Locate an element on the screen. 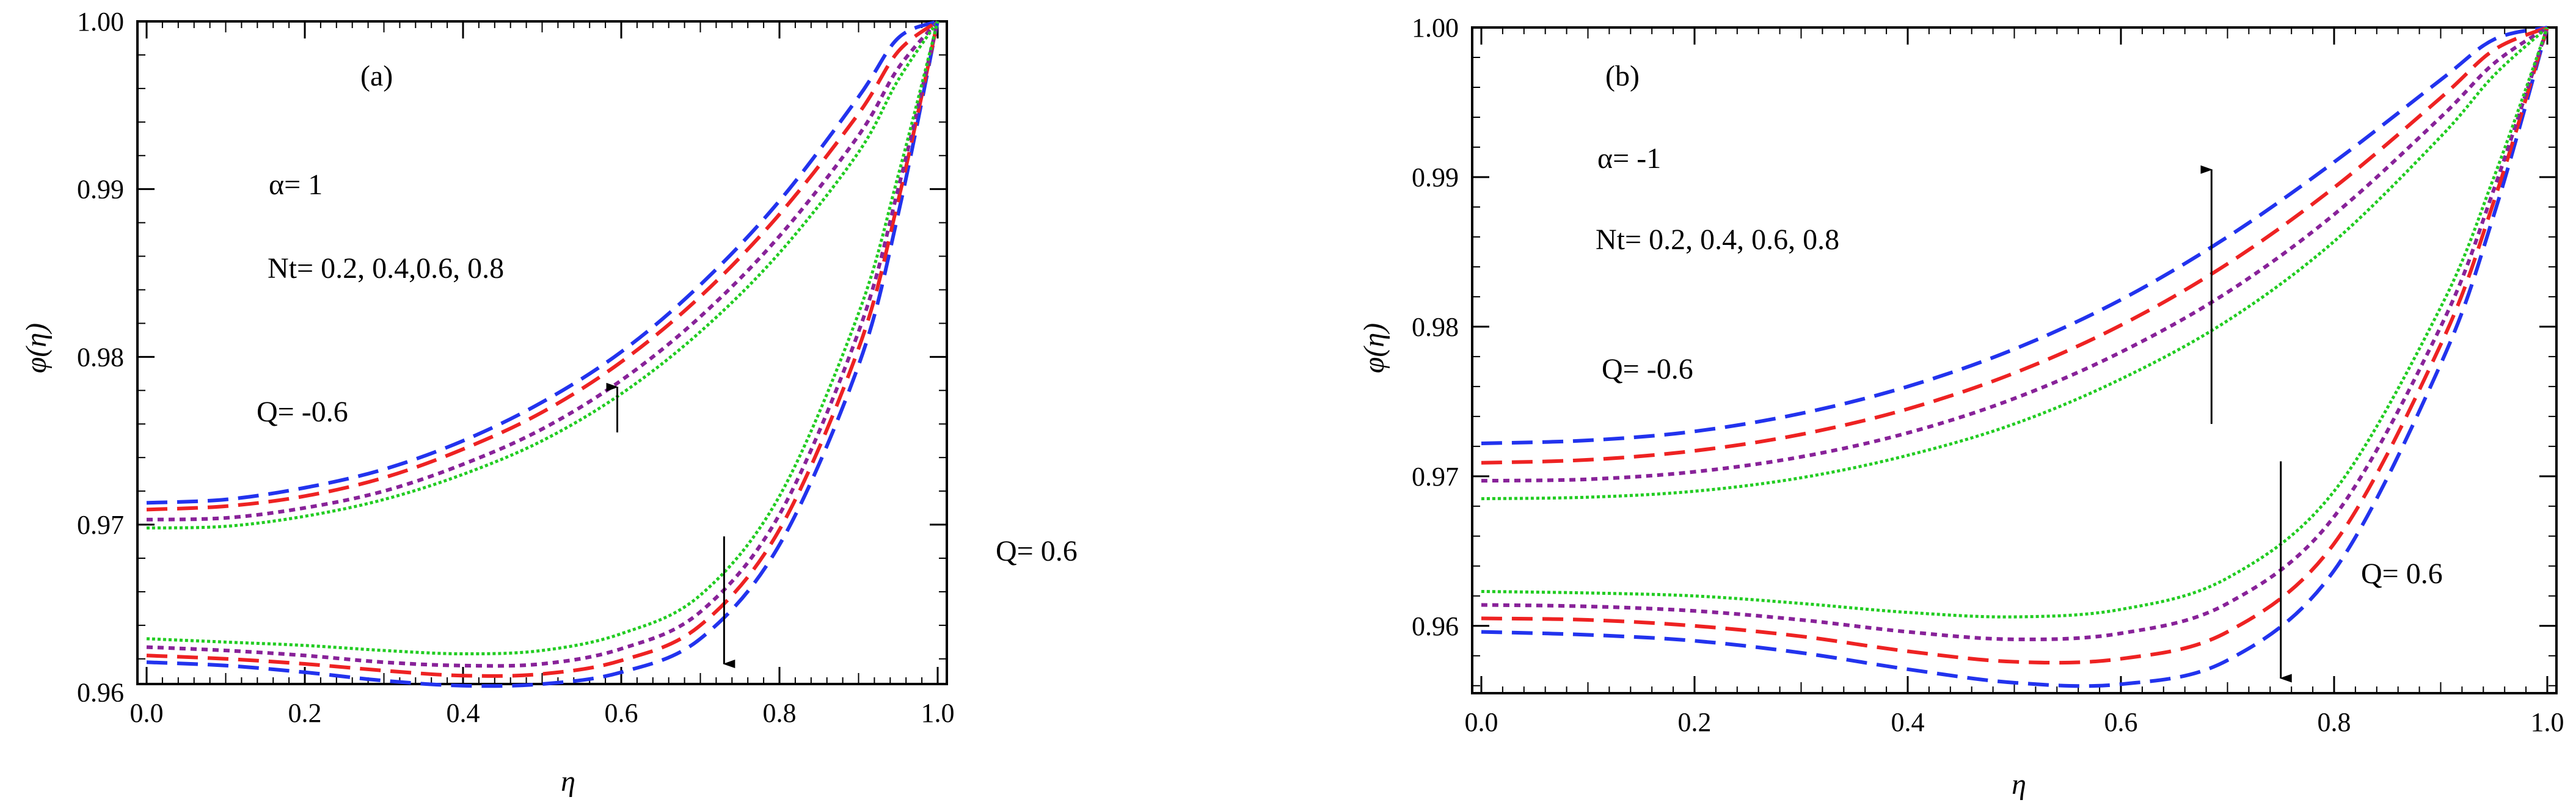 The image size is (2576, 808). panel-a-ylabel: φ(η) is located at coordinates (36, 348).